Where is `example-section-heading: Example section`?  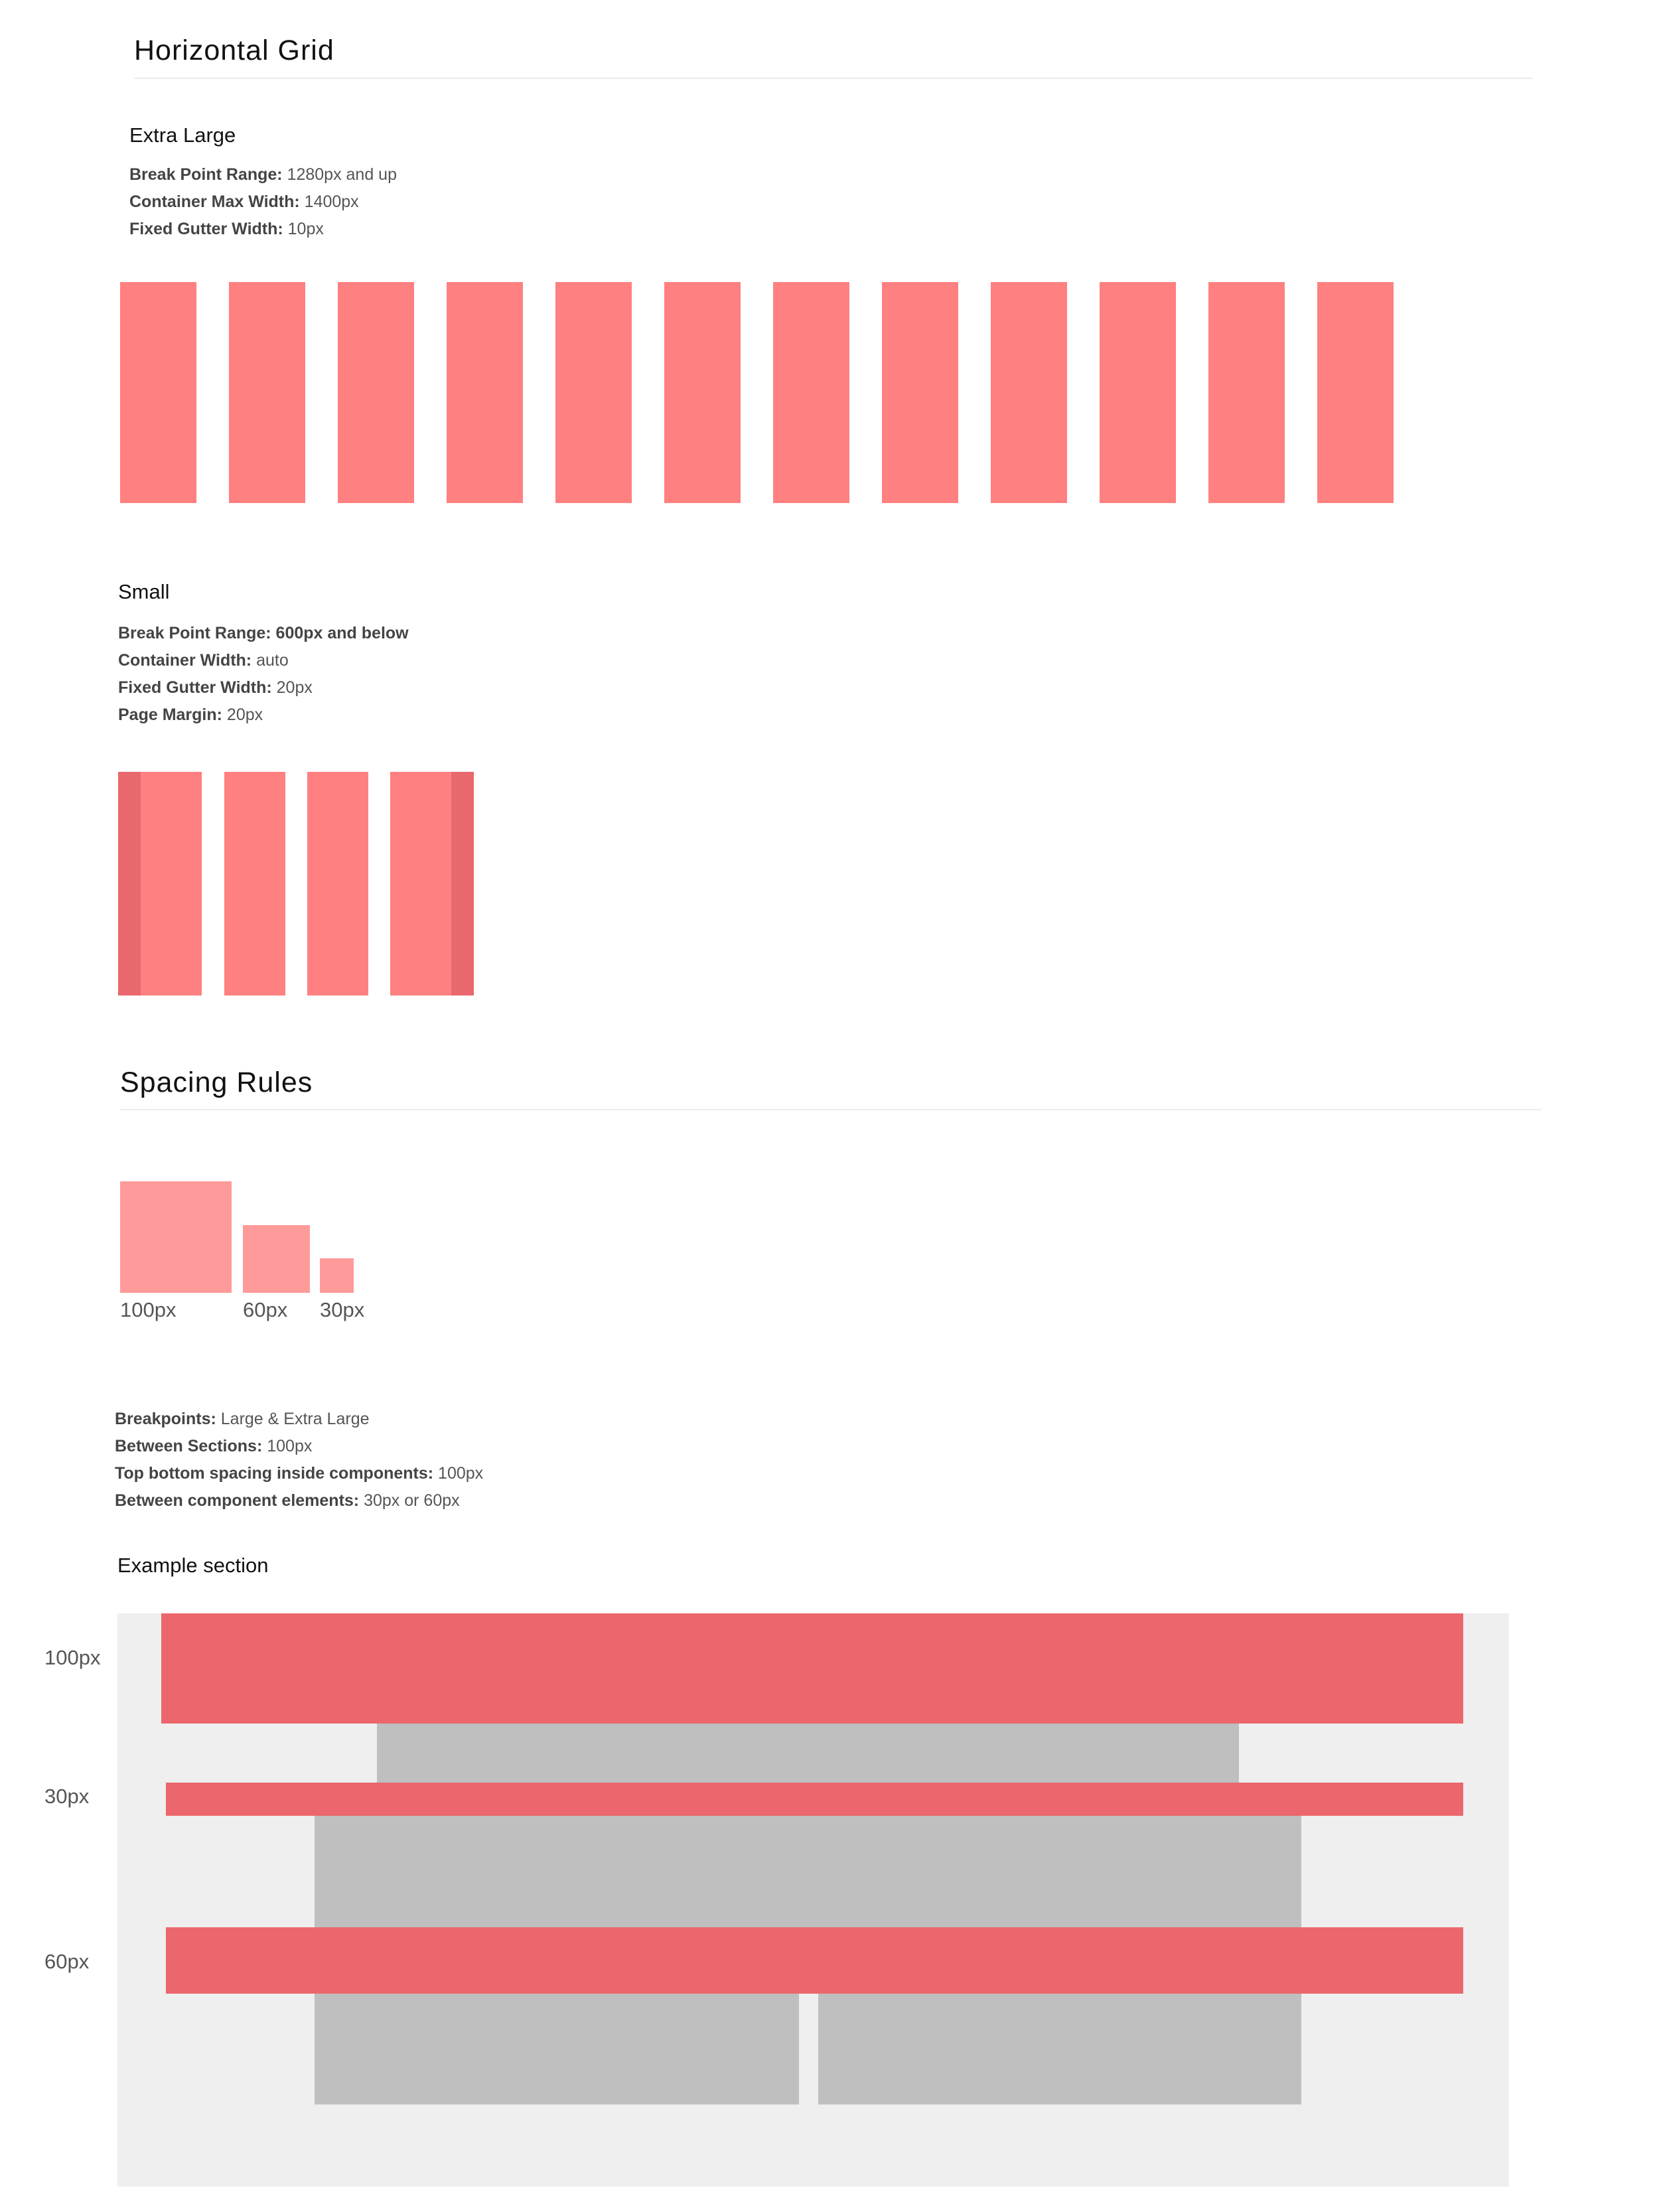
example-section-heading: Example section is located at coordinates (193, 1565).